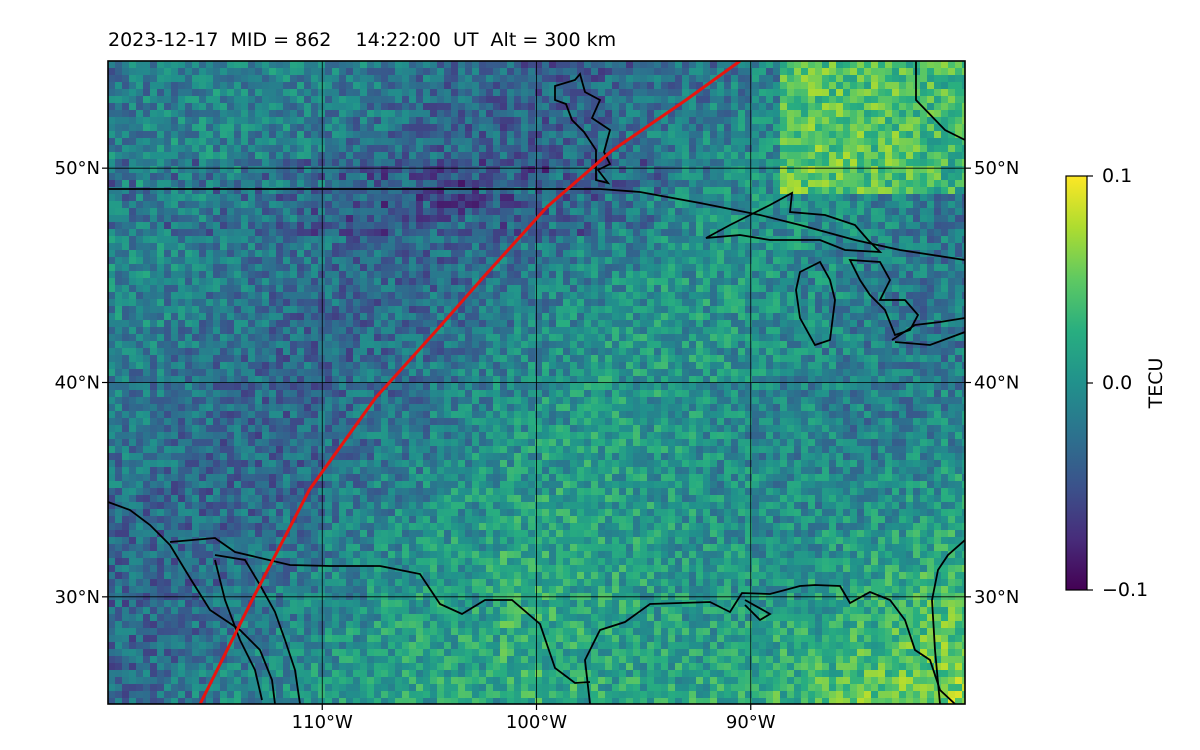  I want to click on colorbar-label: TECU, so click(1156, 383).